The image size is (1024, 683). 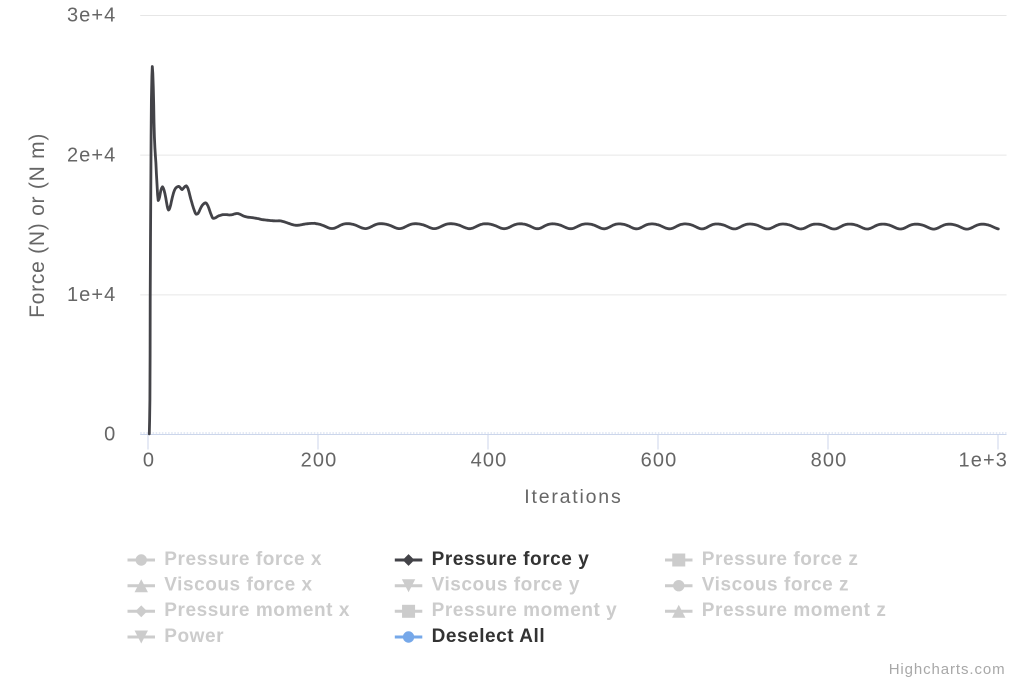 What do you see at coordinates (780, 559) in the screenshot?
I see `svg-text: Pressure force z` at bounding box center [780, 559].